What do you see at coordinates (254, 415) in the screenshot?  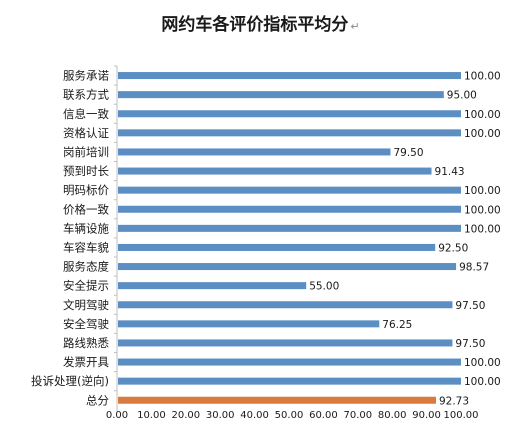 I see `x-tick-label: 40.00` at bounding box center [254, 415].